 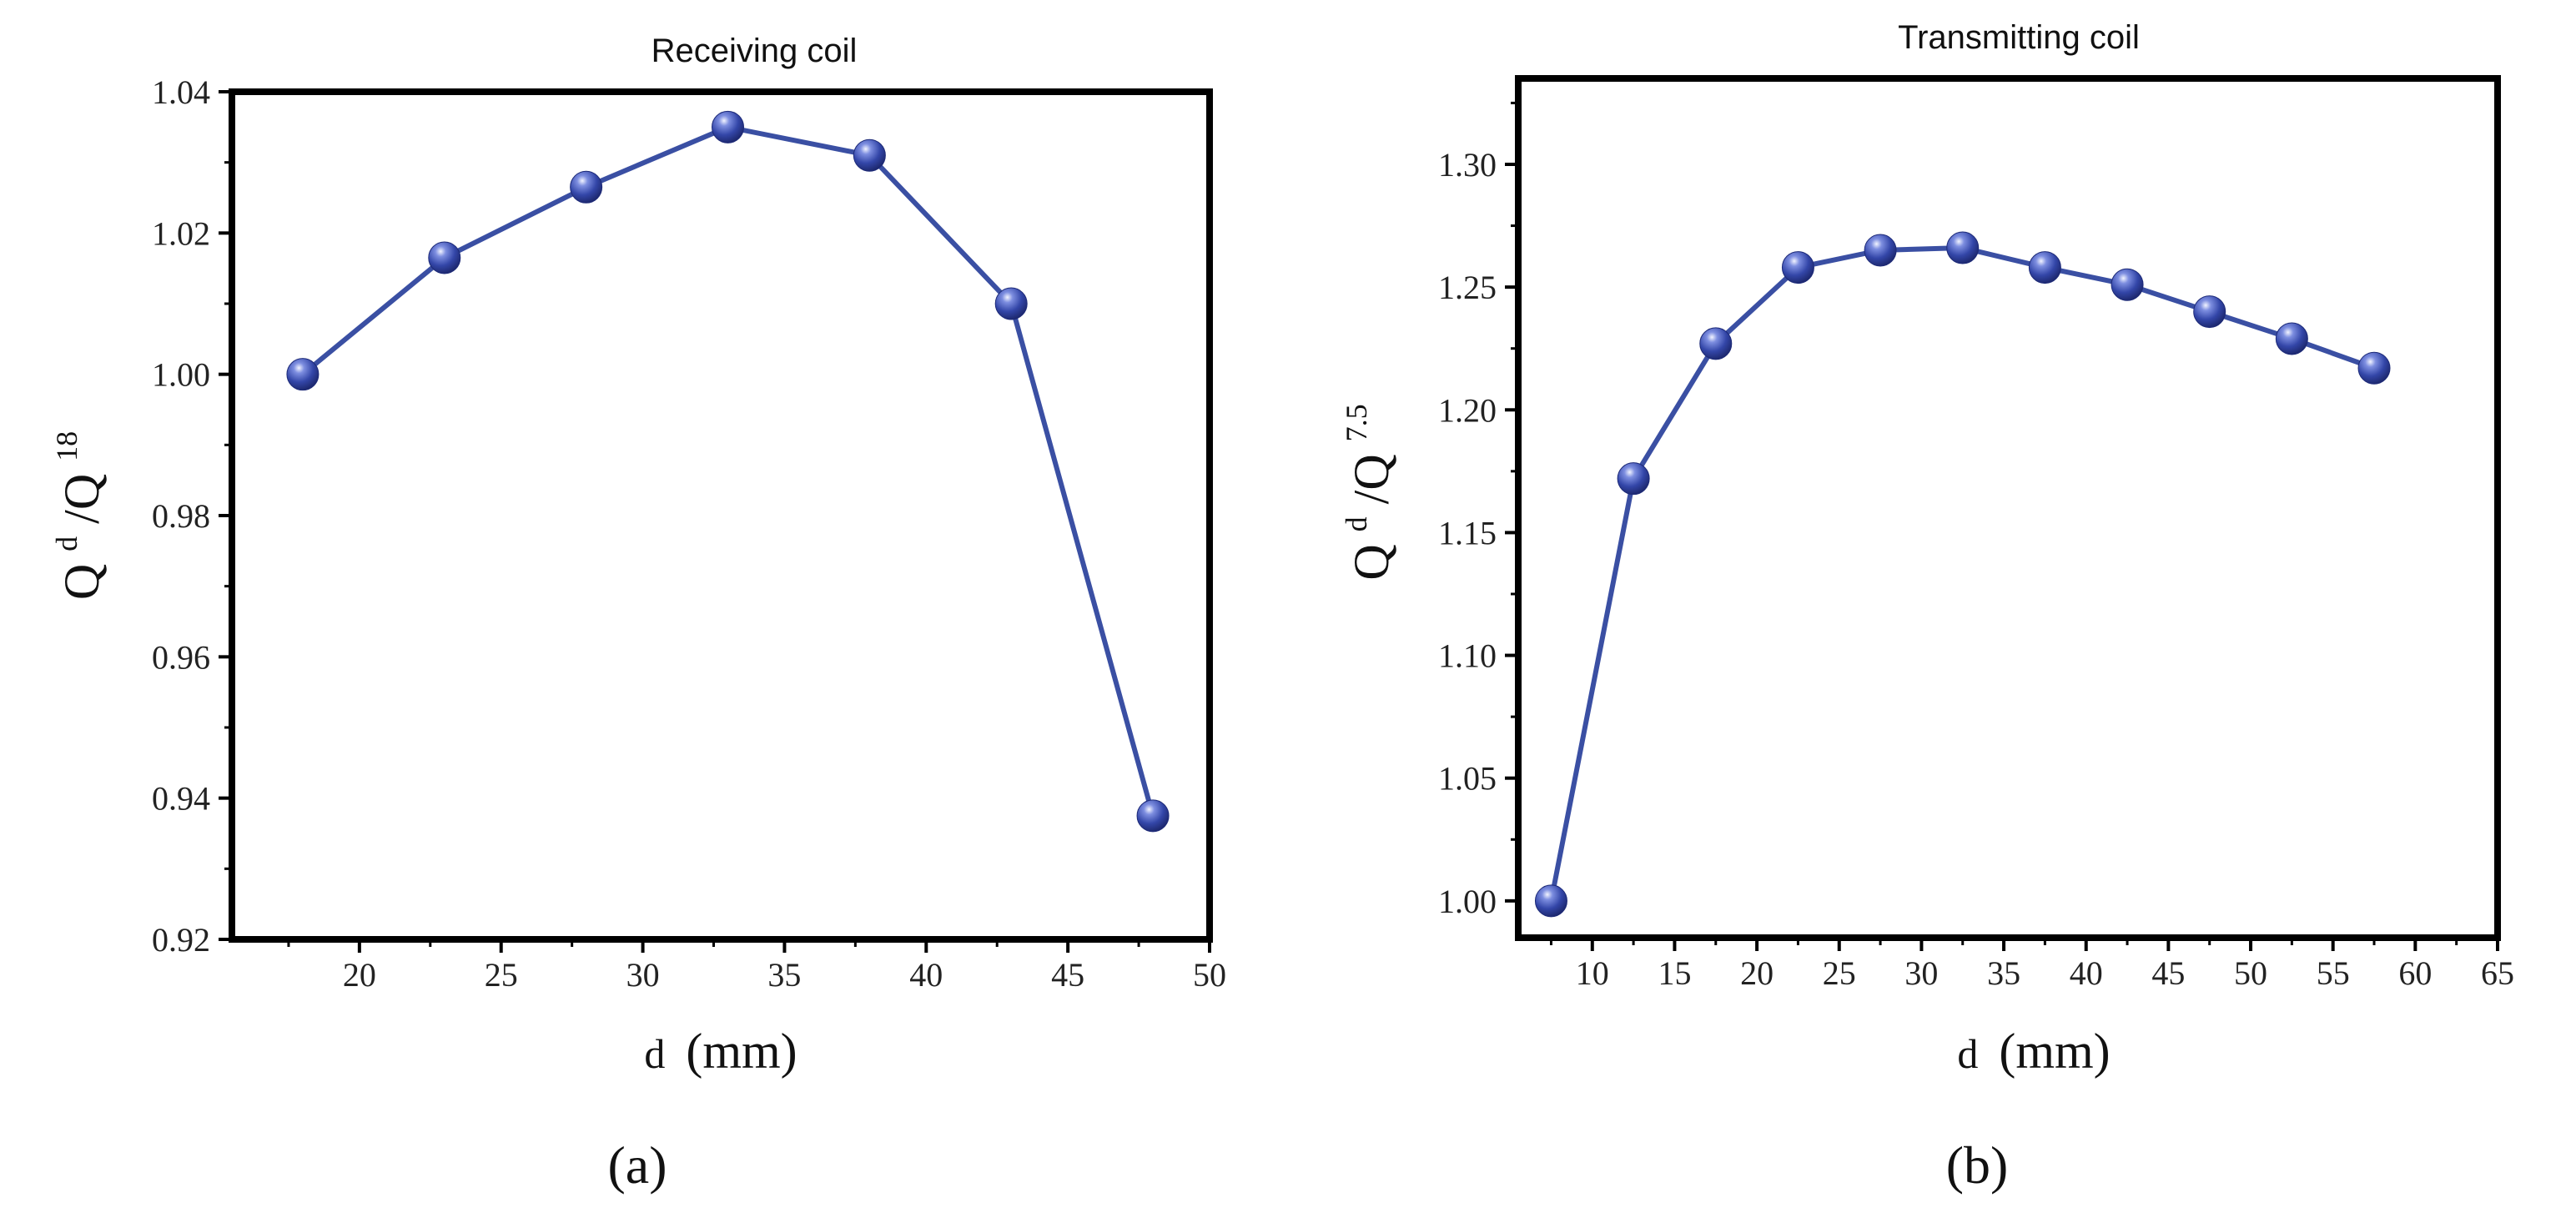 What do you see at coordinates (654, 1053) in the screenshot?
I see `chart-a-xlabel-var: d` at bounding box center [654, 1053].